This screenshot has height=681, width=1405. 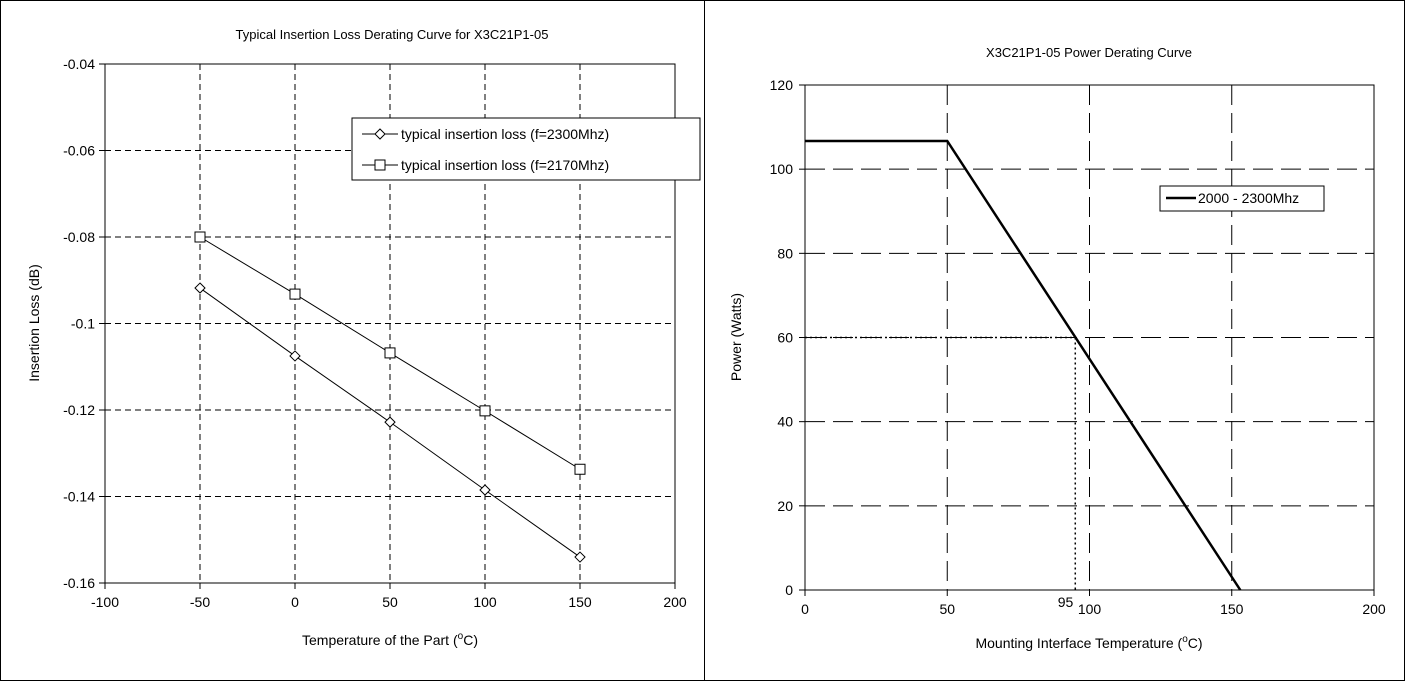 What do you see at coordinates (1232, 609) in the screenshot?
I see `chart2-x-tick-label: 150` at bounding box center [1232, 609].